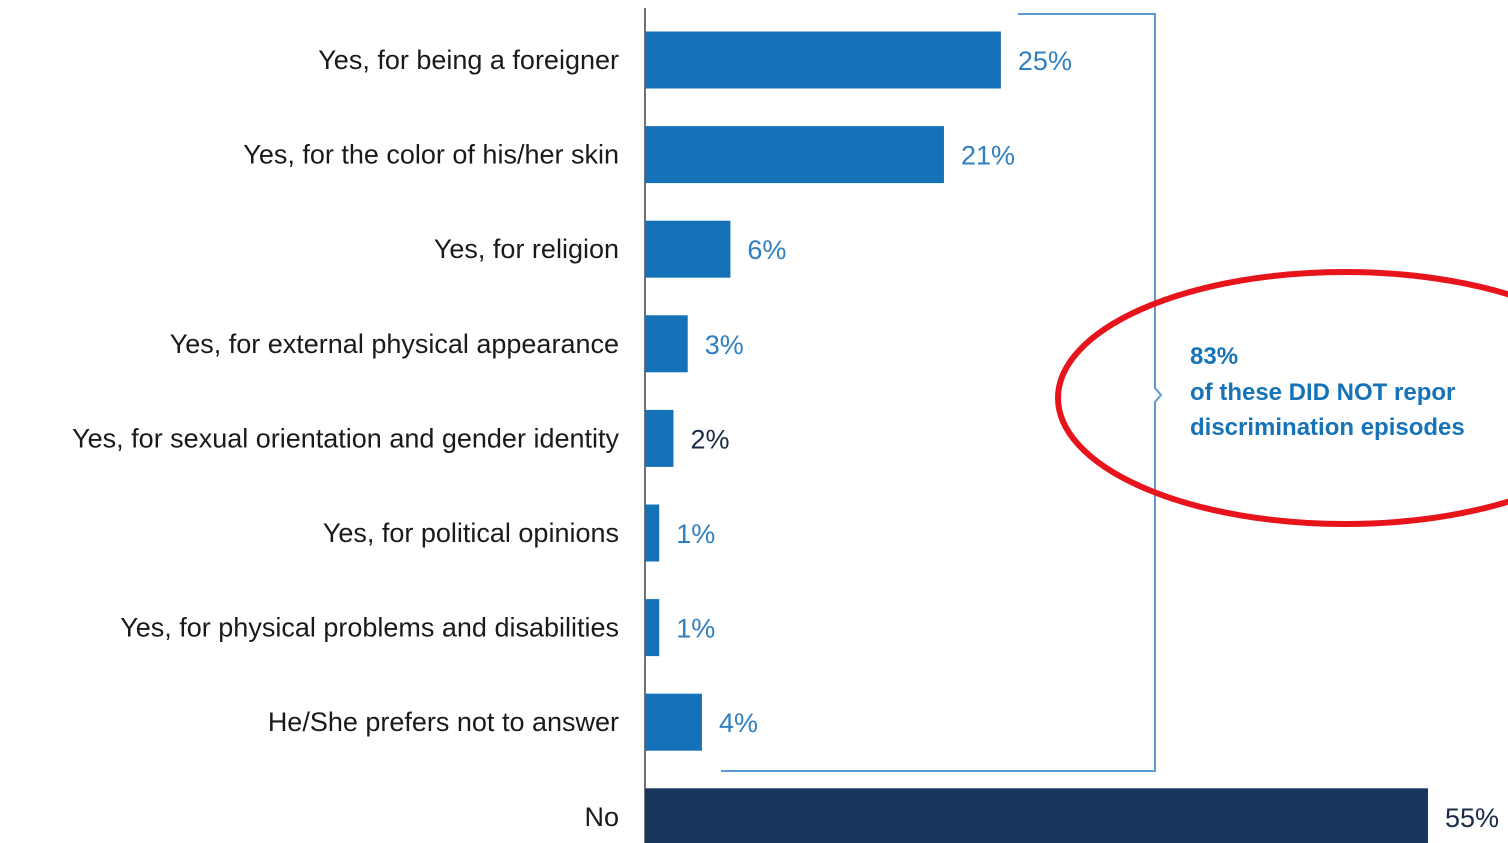 This screenshot has width=1508, height=843. Describe the element at coordinates (709, 439) in the screenshot. I see `value-label: 2%` at that location.